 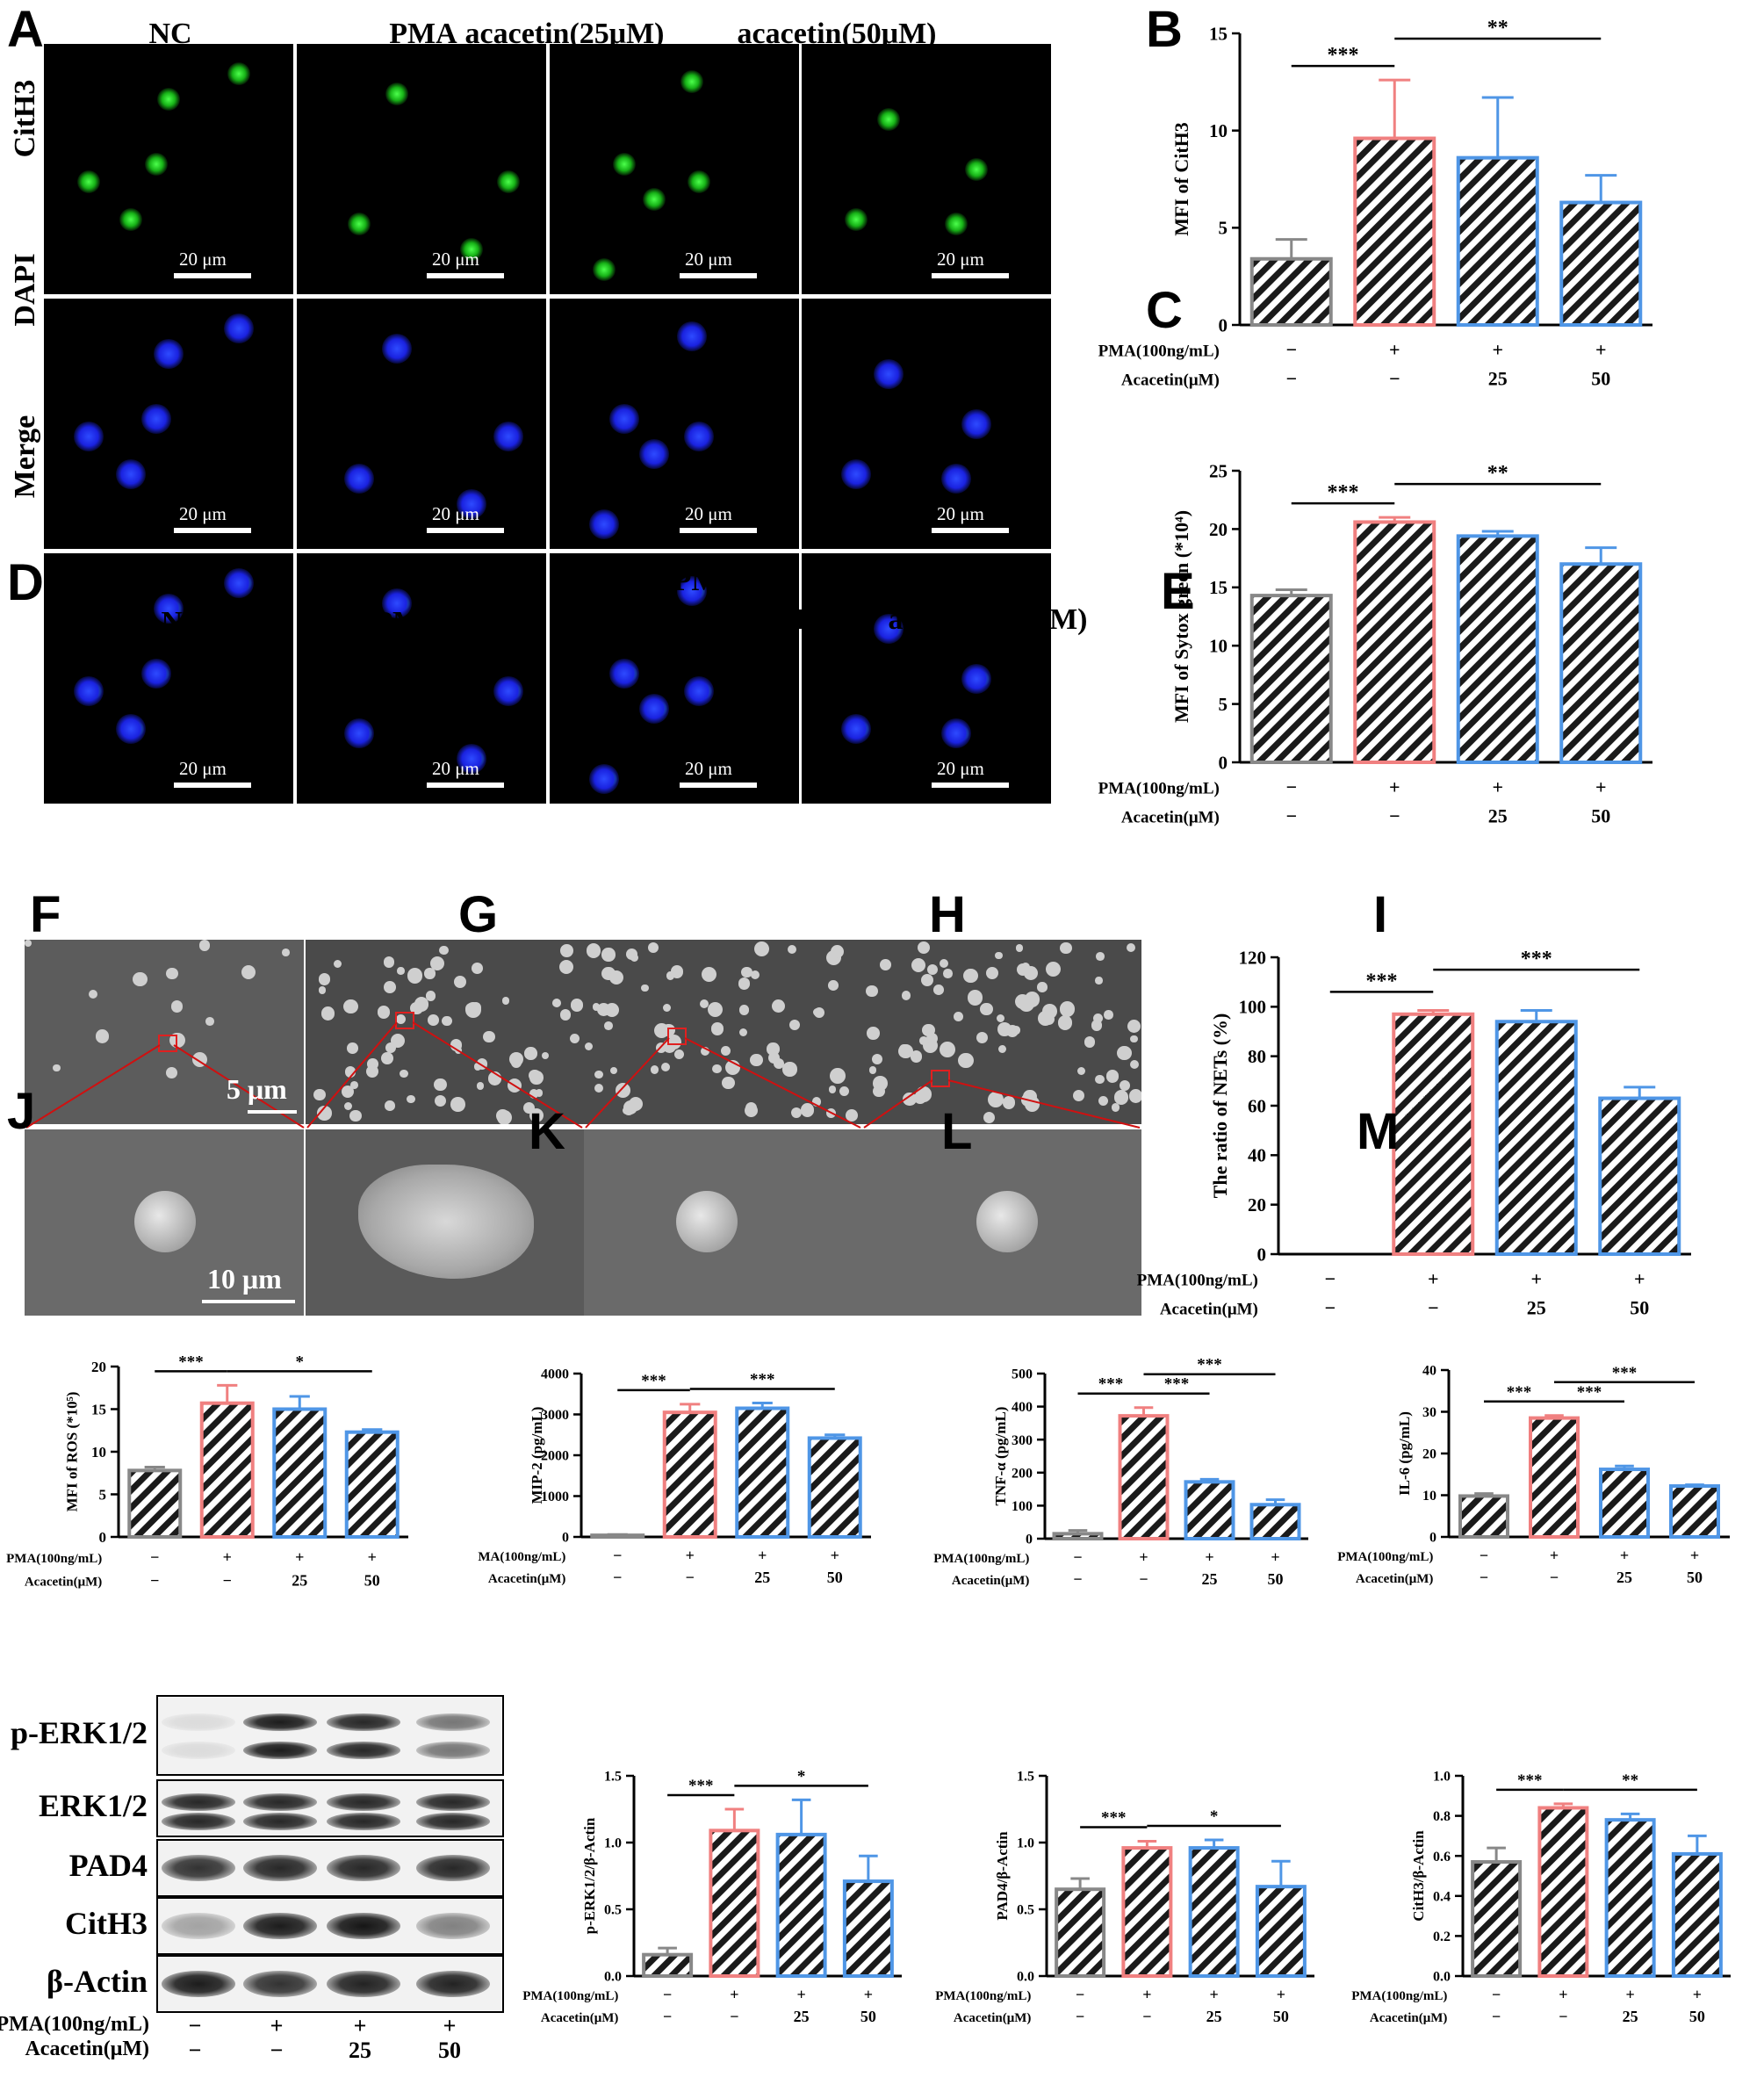 I want to click on y-tick-label: 0.5, so click(x=1025, y=1911).